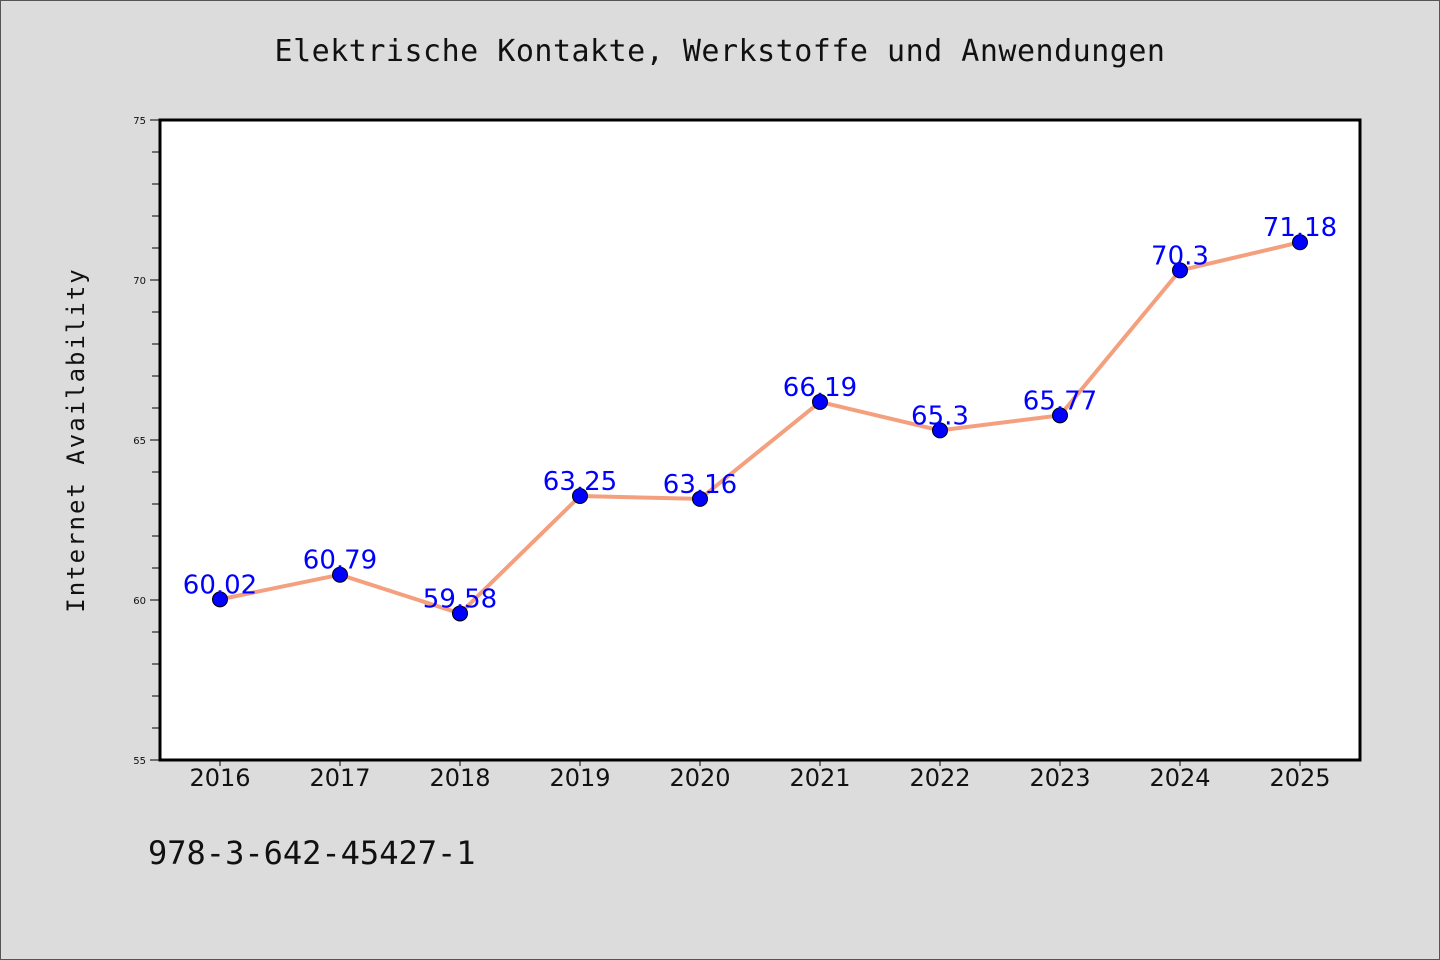 This screenshot has width=1440, height=960. Describe the element at coordinates (76, 439) in the screenshot. I see `y-axis-label: Internet Availability` at that location.